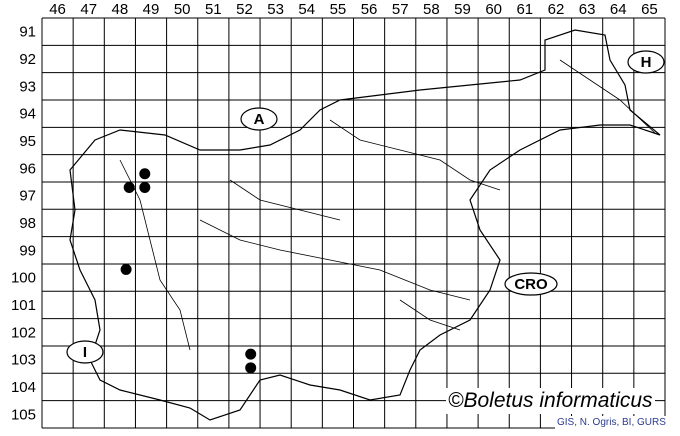 Image resolution: width=680 pixels, height=436 pixels. Describe the element at coordinates (649, 9) in the screenshot. I see `column-label: 65` at that location.